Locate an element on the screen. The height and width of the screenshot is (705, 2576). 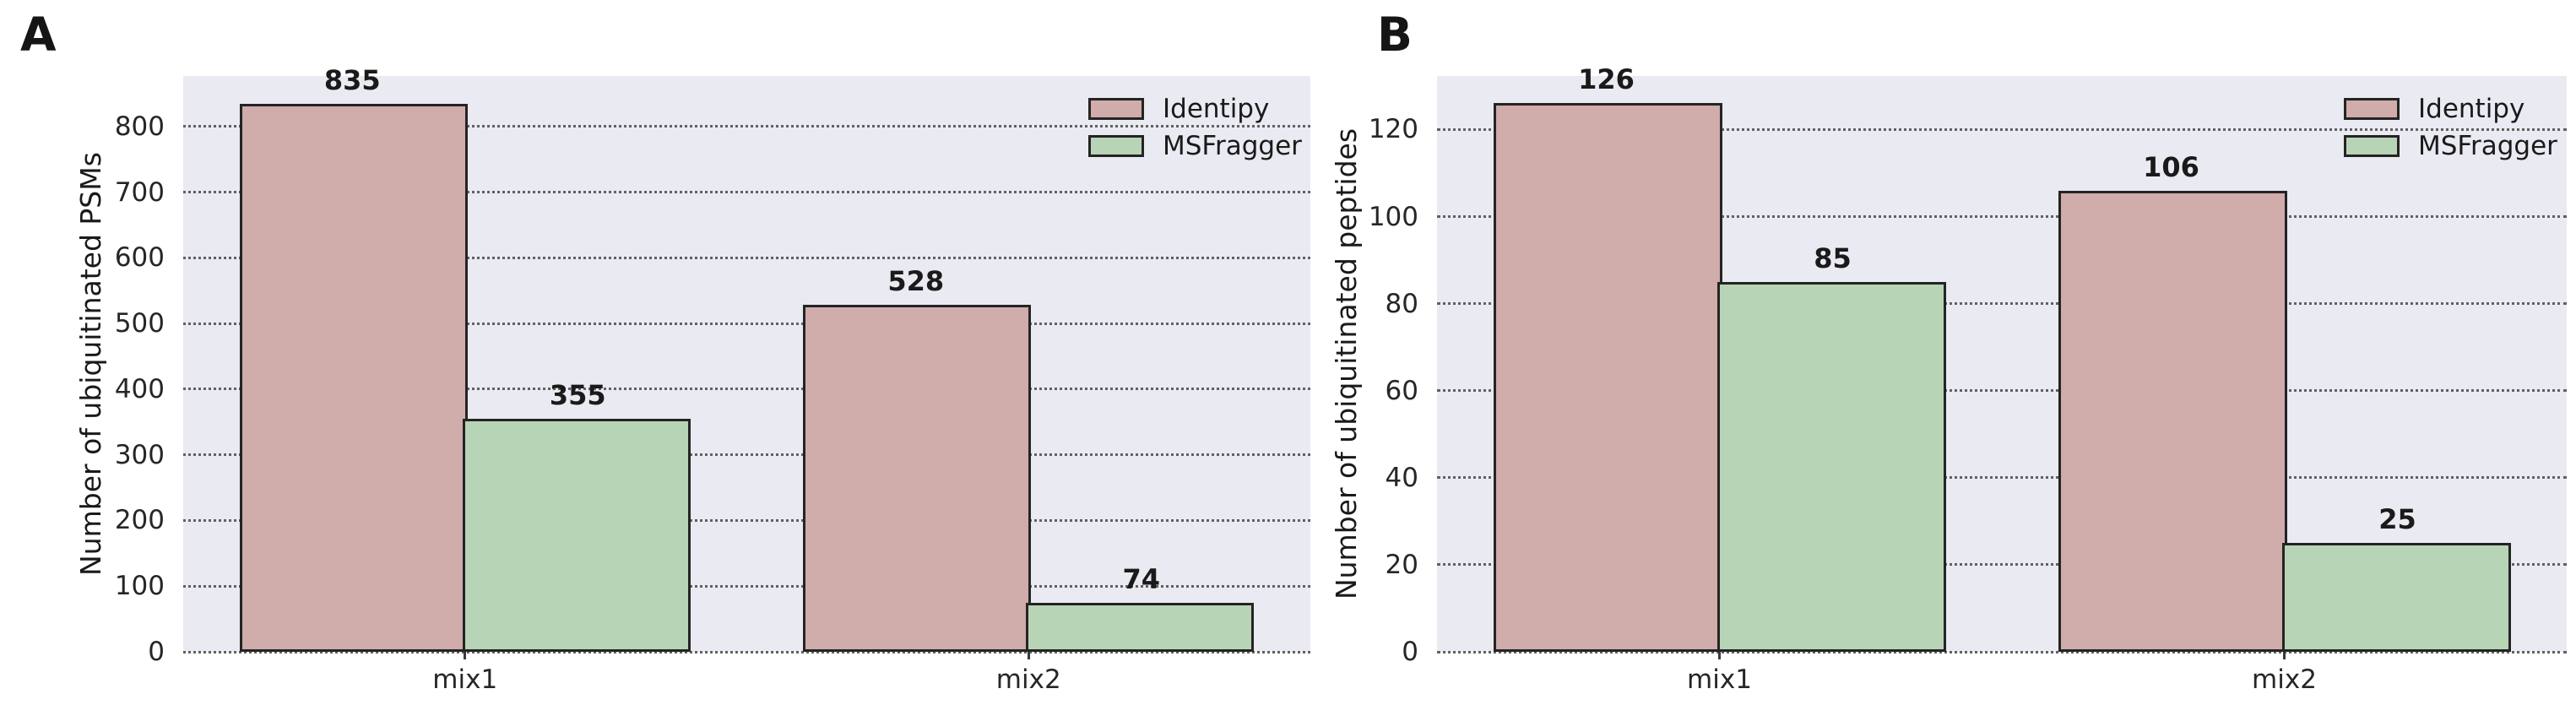
y-tick-label: 500 is located at coordinates (140, 323).